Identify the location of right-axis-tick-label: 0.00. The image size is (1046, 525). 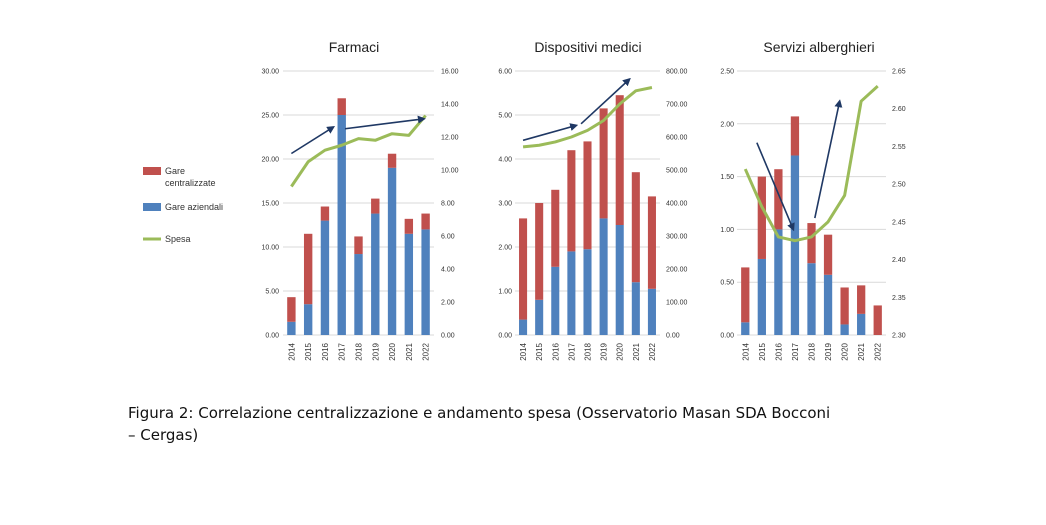
(448, 336).